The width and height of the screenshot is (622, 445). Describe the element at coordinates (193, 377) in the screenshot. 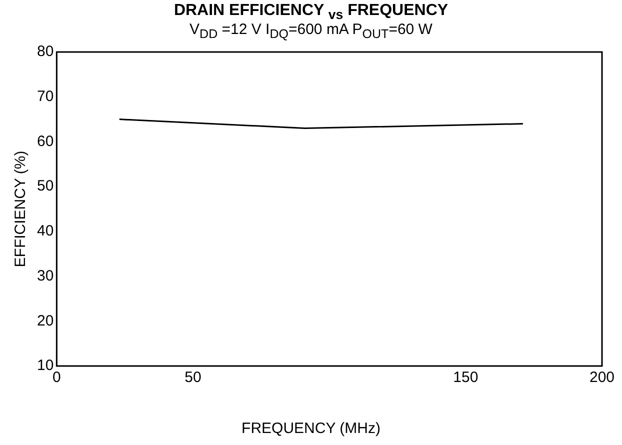

I see `x-tick-label: 50` at that location.